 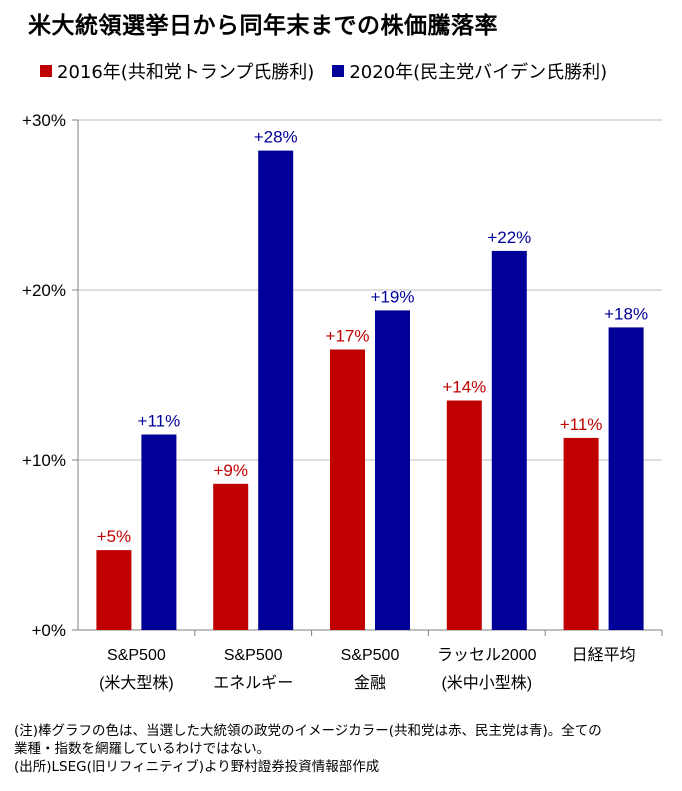 What do you see at coordinates (464, 387) in the screenshot?
I see `data-label: +14%` at bounding box center [464, 387].